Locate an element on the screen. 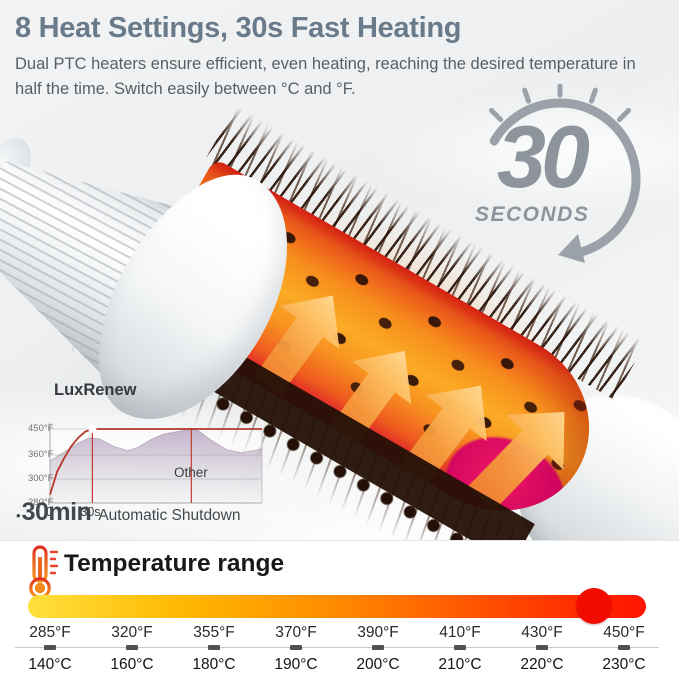 The width and height of the screenshot is (679, 680). timer-value: 30 is located at coordinates (543, 156).